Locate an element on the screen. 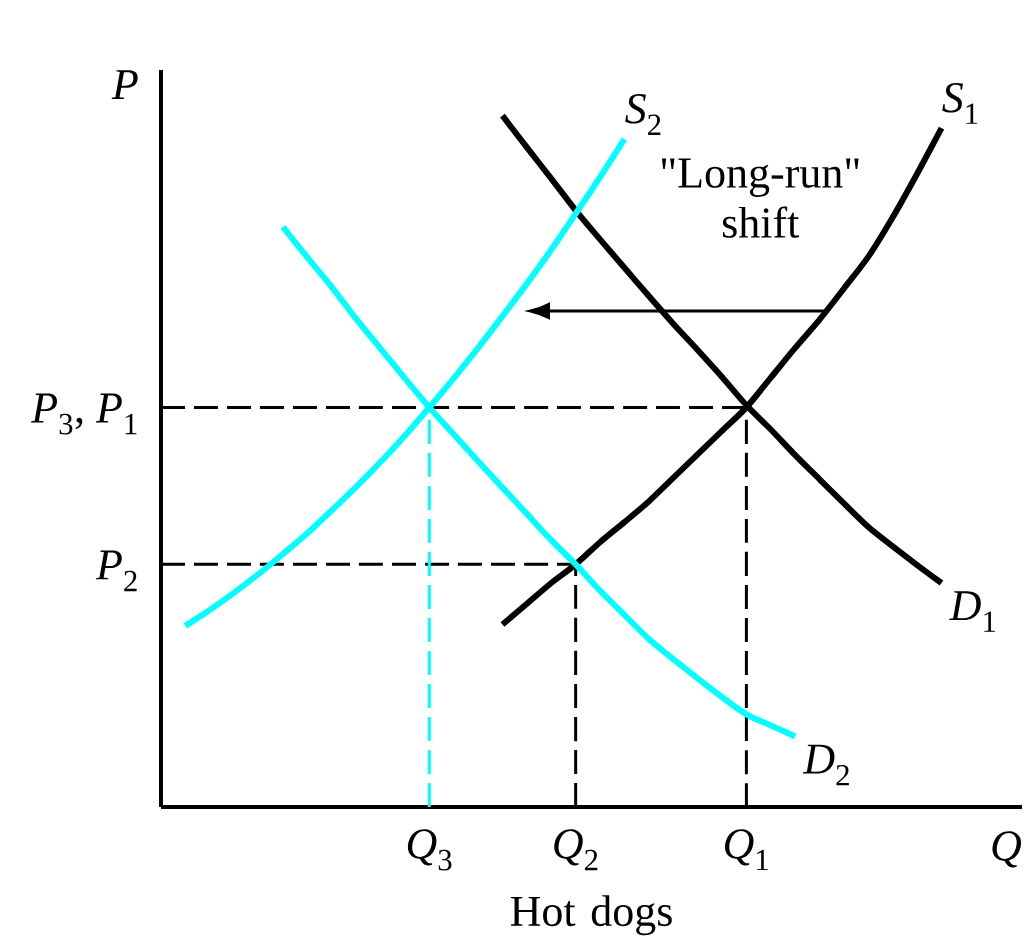 This screenshot has width=1032, height=942. series-label: D$_{2}$ is located at coordinates (825, 765).